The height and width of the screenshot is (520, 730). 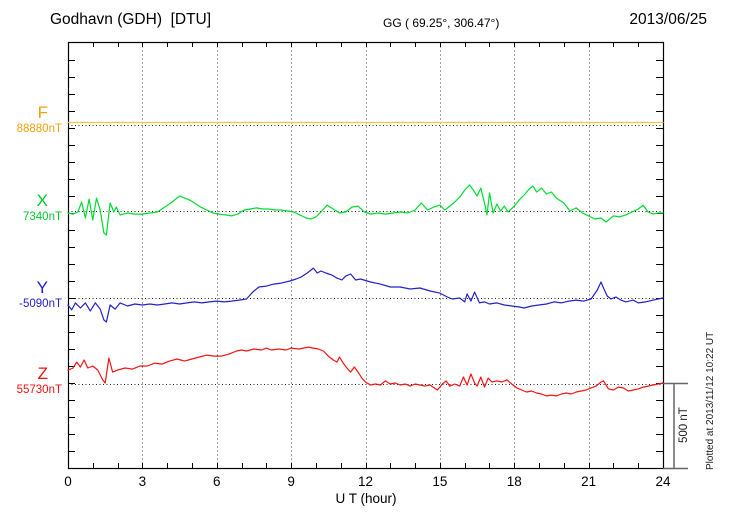 What do you see at coordinates (31, 120) in the screenshot?
I see `channel-label-F: F 88880nT` at bounding box center [31, 120].